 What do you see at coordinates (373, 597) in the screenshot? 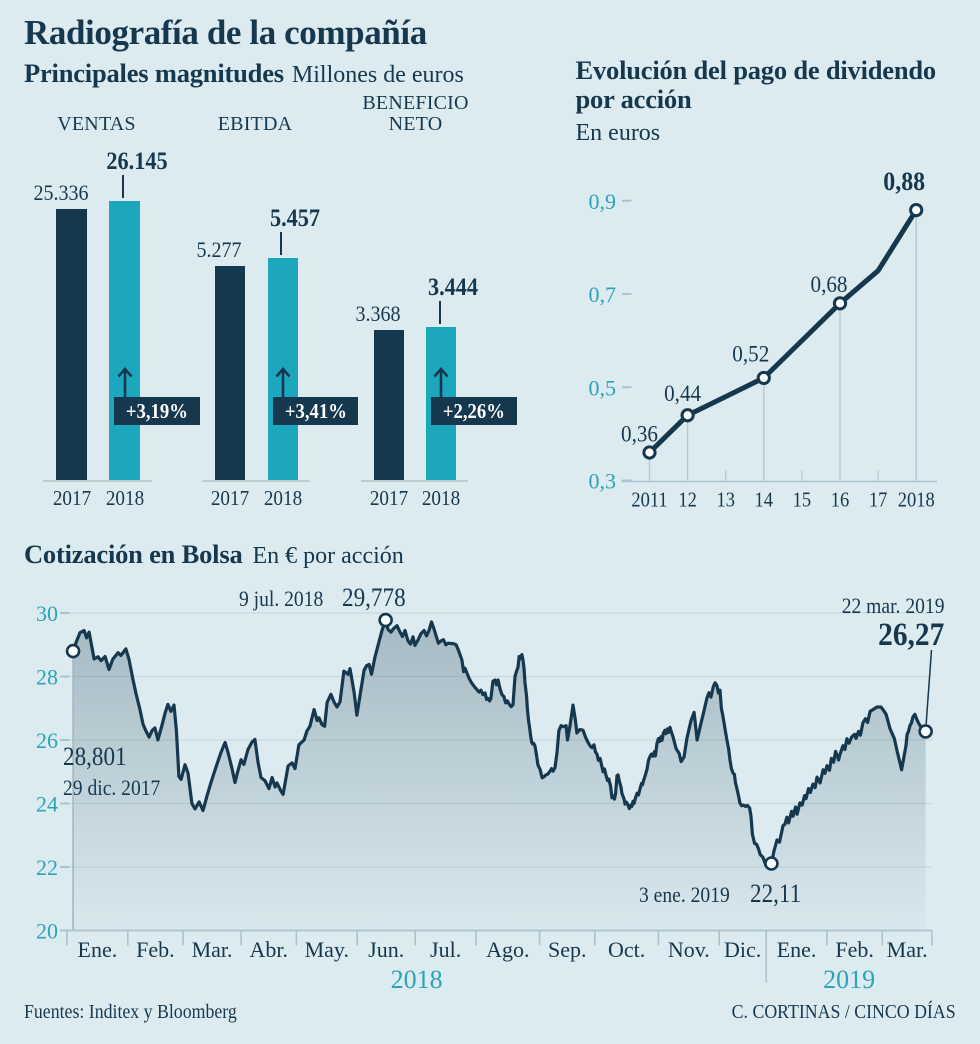
I see `annotation-peak-value: 29,778` at bounding box center [373, 597].